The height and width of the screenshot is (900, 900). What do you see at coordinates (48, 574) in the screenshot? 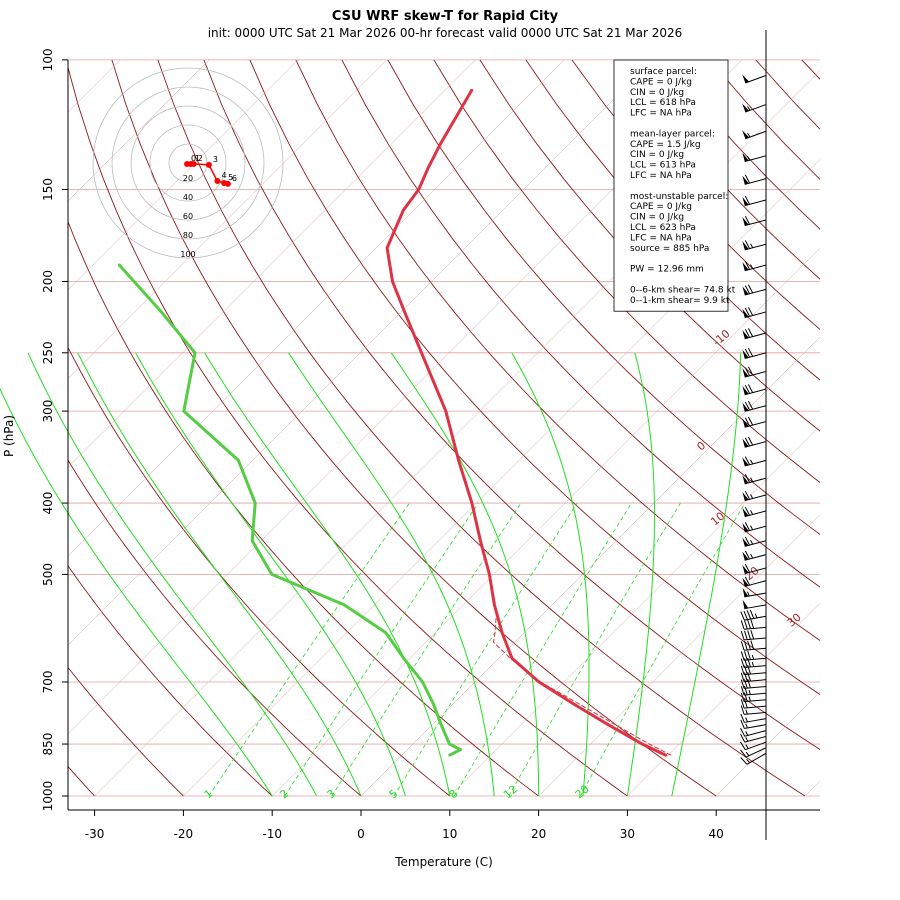
I see `y-tick-label: 500` at bounding box center [48, 574].